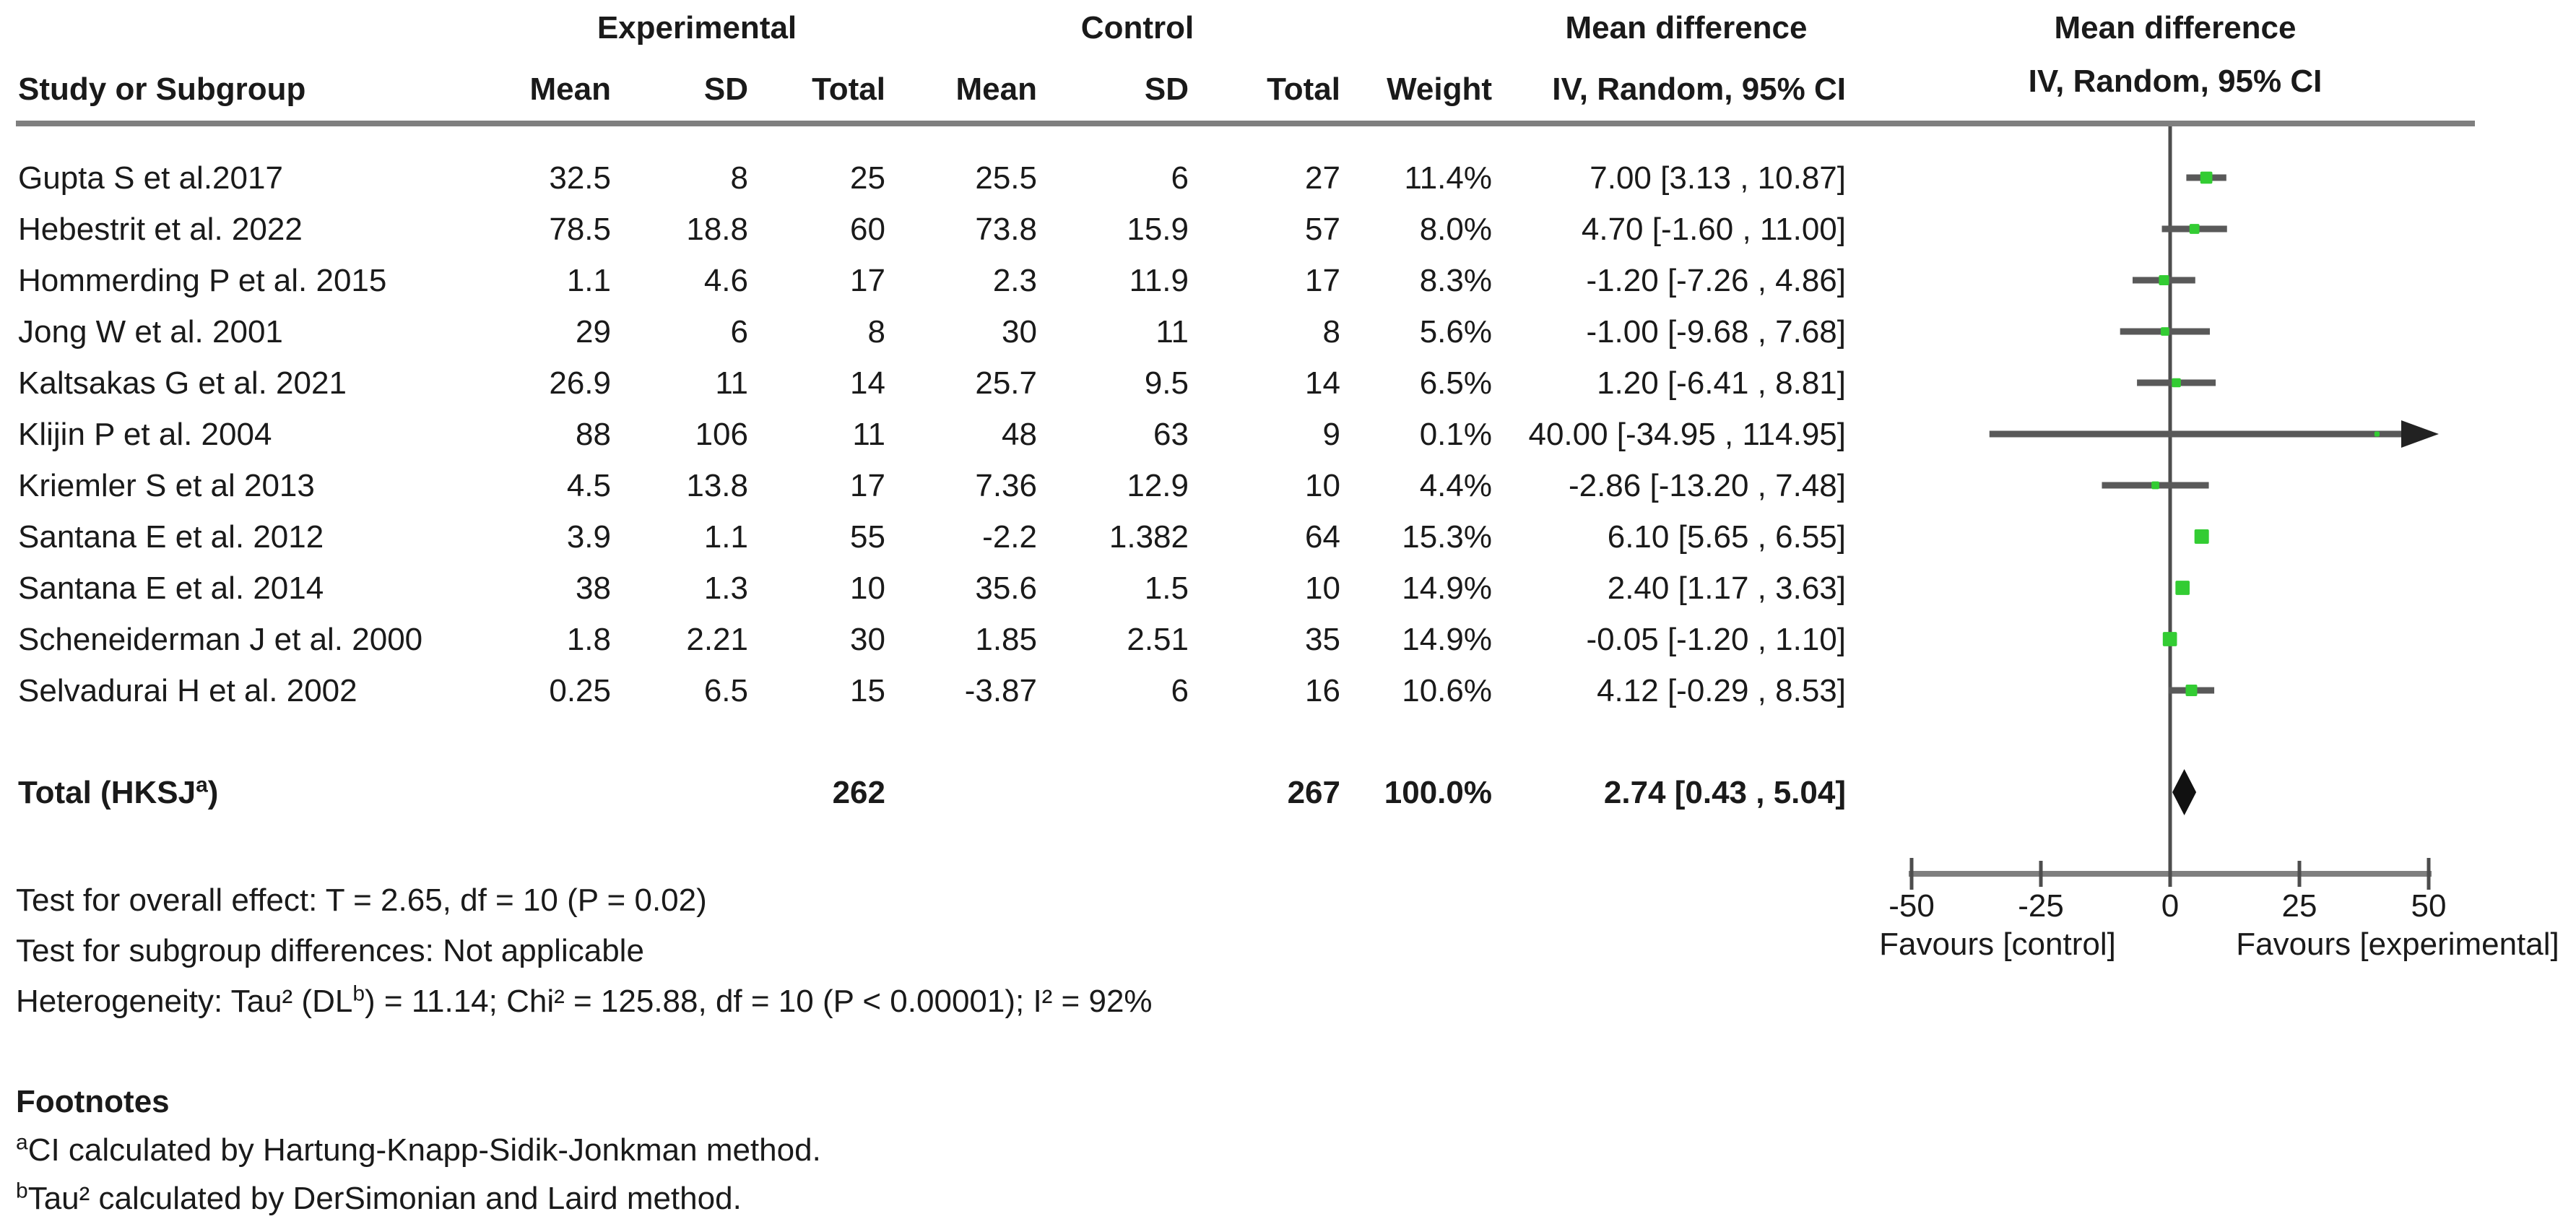  I want to click on table-cell: 64, so click(1322, 537).